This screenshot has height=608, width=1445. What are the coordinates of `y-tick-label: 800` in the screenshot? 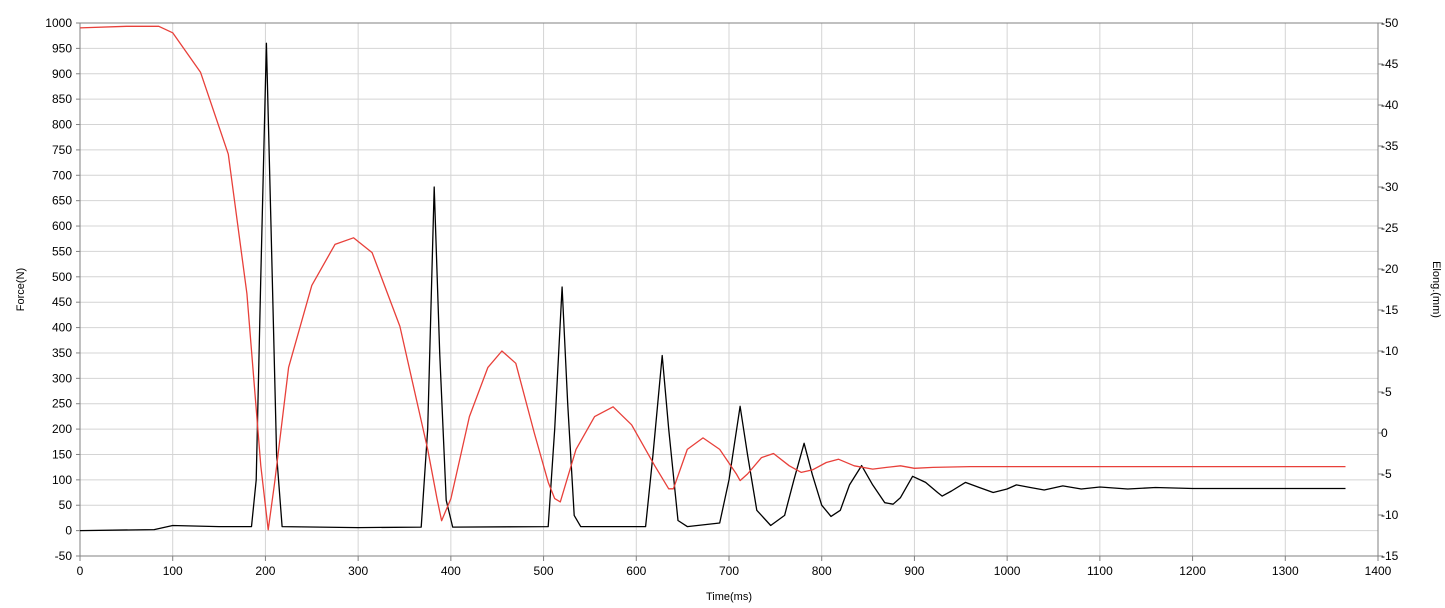 It's located at (62, 125).